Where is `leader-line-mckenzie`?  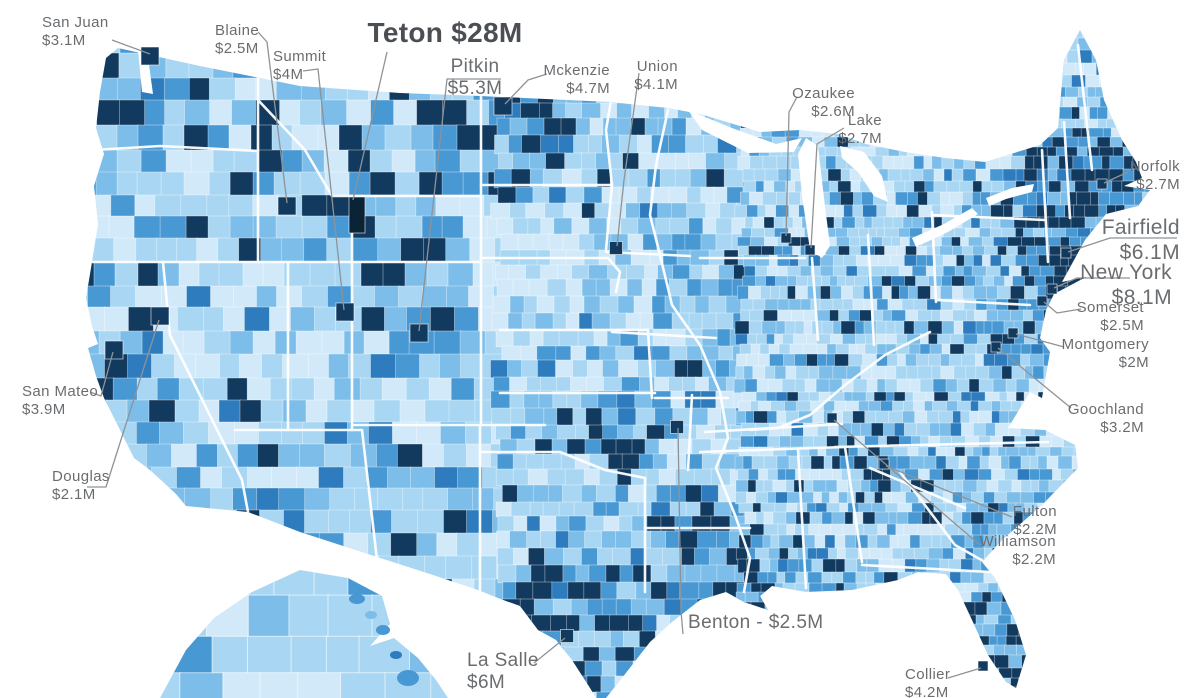
leader-line-mckenzie is located at coordinates (526, 89).